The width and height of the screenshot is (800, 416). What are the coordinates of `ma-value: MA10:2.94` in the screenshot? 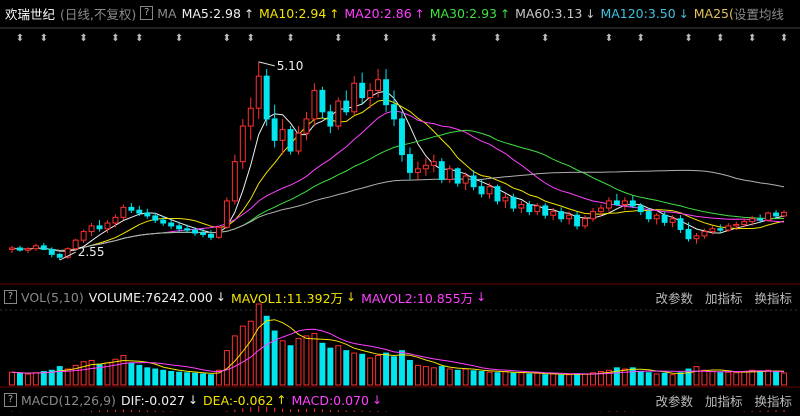 It's located at (293, 13).